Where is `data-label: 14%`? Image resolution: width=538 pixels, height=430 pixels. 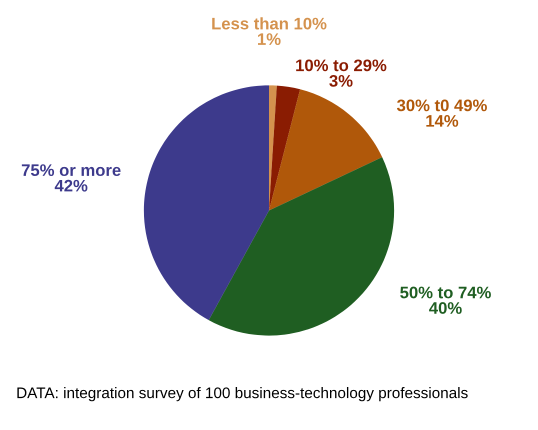
data-label: 14% is located at coordinates (442, 121).